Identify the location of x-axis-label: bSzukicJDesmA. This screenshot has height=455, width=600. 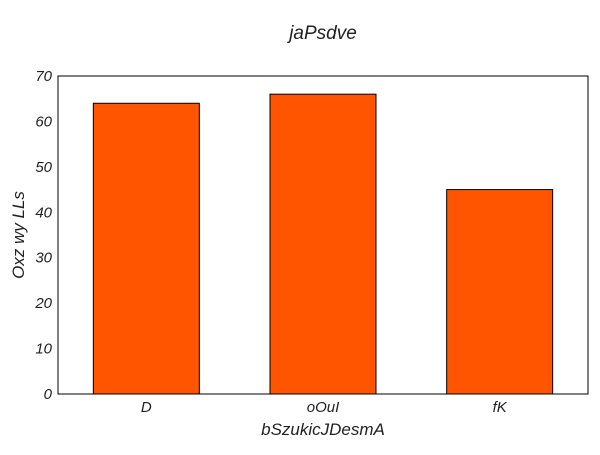
(323, 429).